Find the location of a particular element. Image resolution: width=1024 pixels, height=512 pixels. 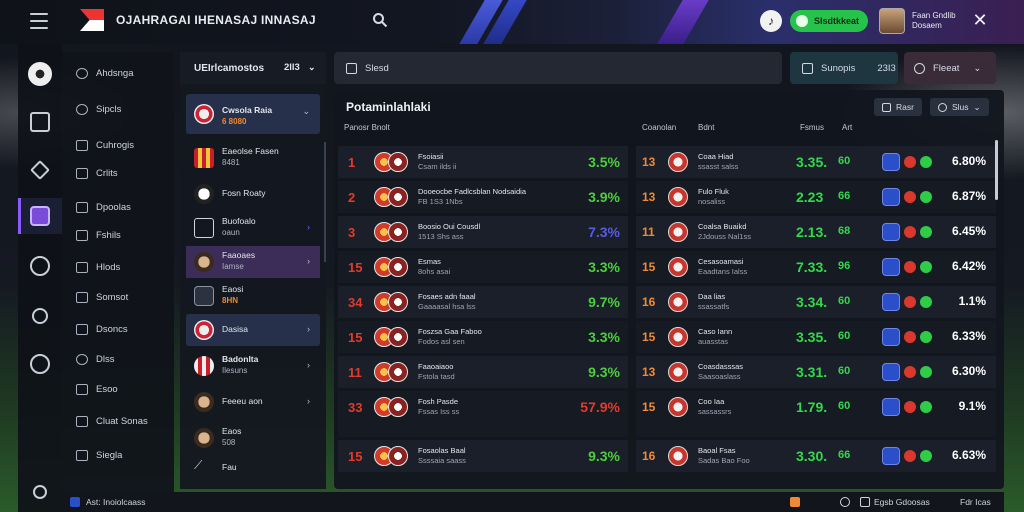

nav-item: Ahdsnga is located at coordinates (105, 73).